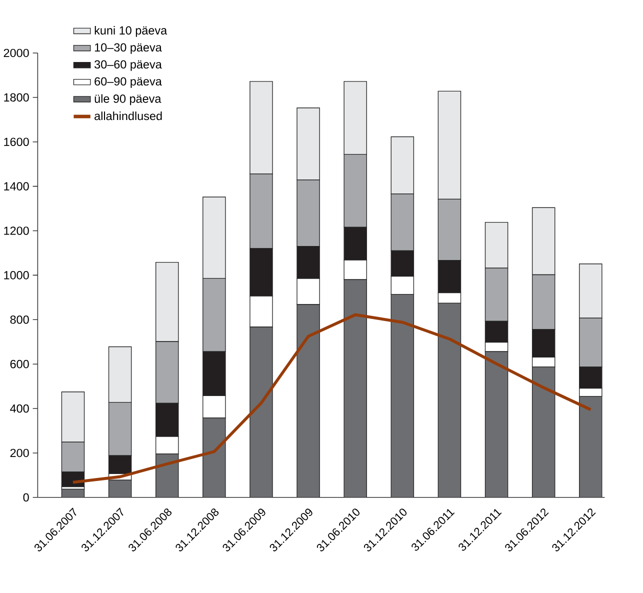 This screenshot has height=593, width=643. I want to click on y-tick-label: 1000, so click(16, 275).